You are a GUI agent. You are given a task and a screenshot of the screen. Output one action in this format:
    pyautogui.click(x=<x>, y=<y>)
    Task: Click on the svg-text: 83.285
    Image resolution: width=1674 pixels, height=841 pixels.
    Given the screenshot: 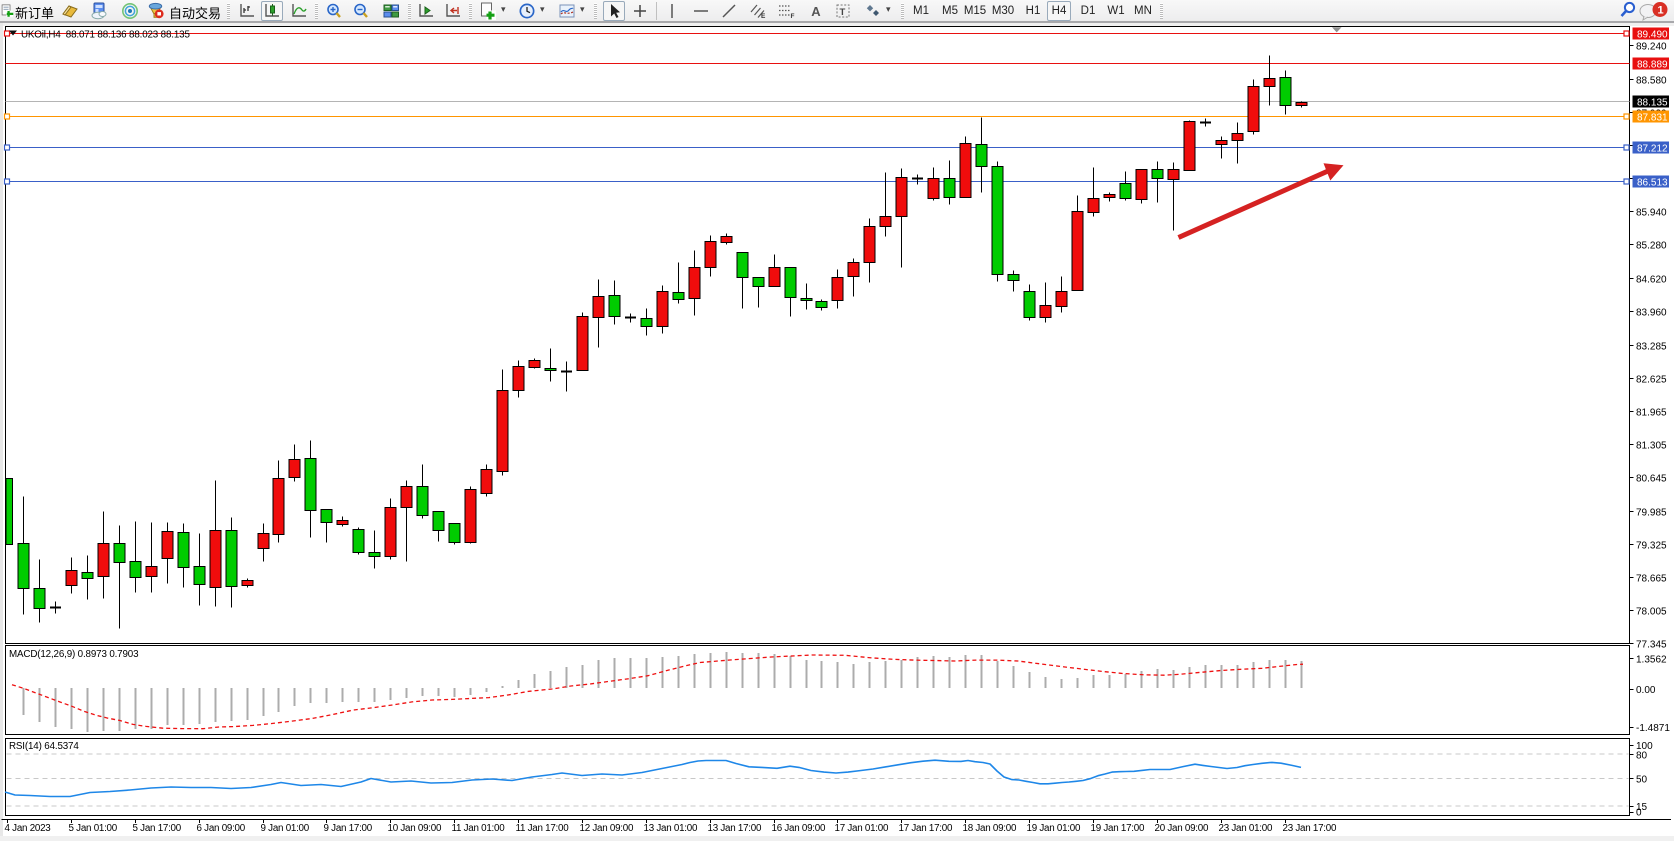 What is the action you would take?
    pyautogui.click(x=1651, y=347)
    